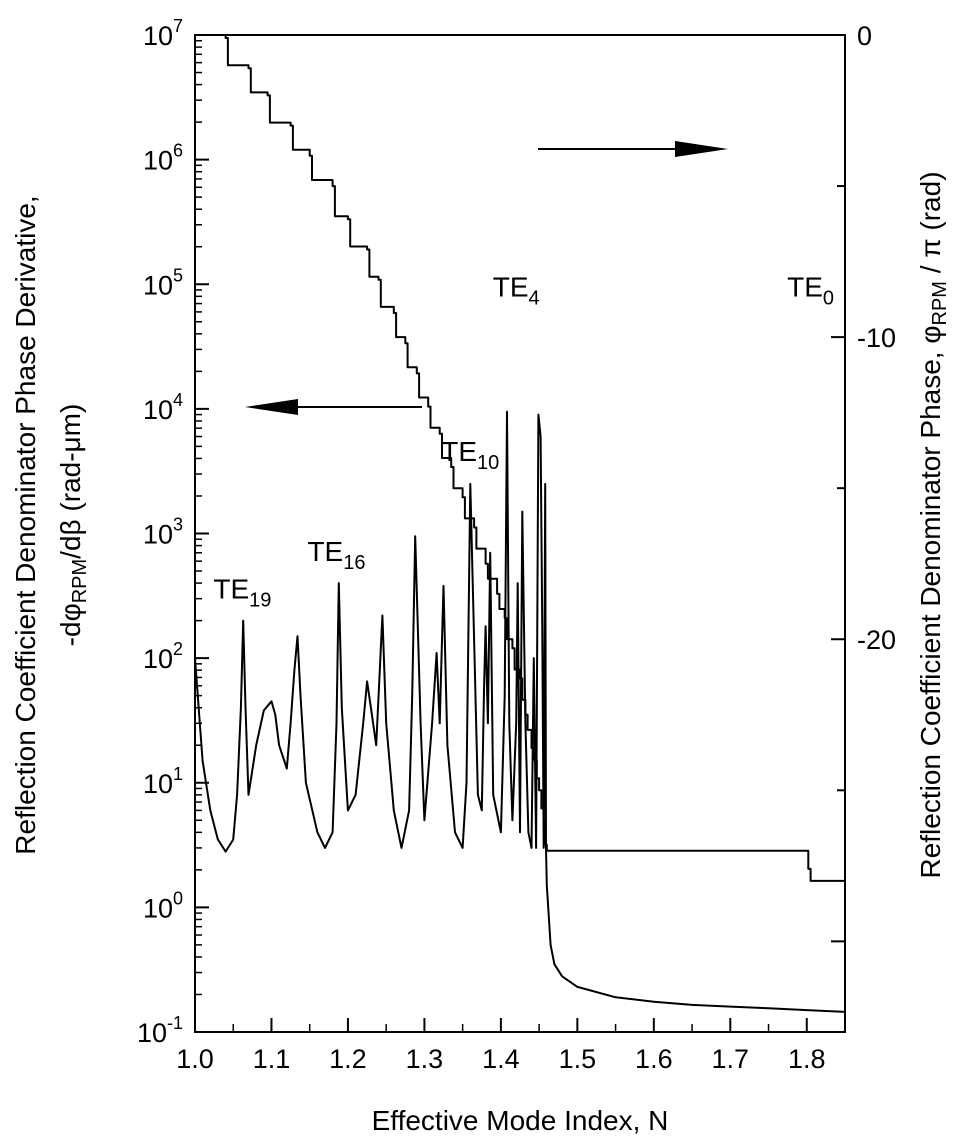 The image size is (963, 1138). Describe the element at coordinates (578, 1059) in the screenshot. I see `x-tick-label: 1.5` at that location.